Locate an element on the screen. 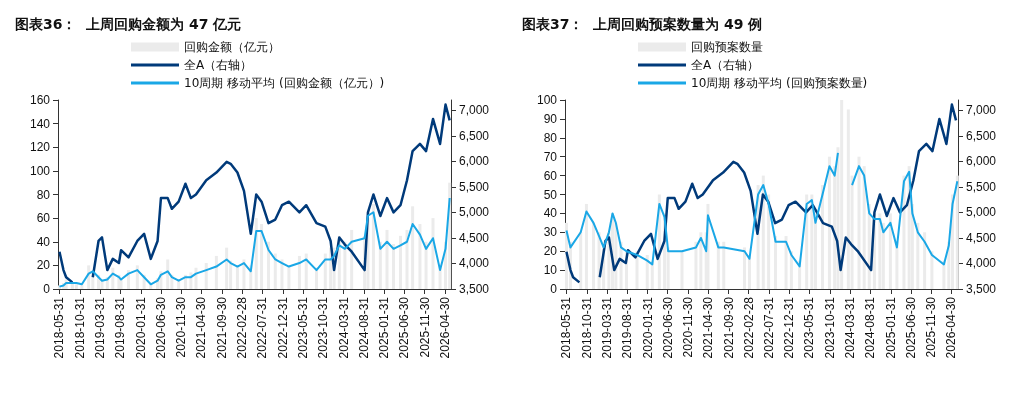 The width and height of the screenshot is (1030, 393). y-tick-label: 50 is located at coordinates (550, 194).